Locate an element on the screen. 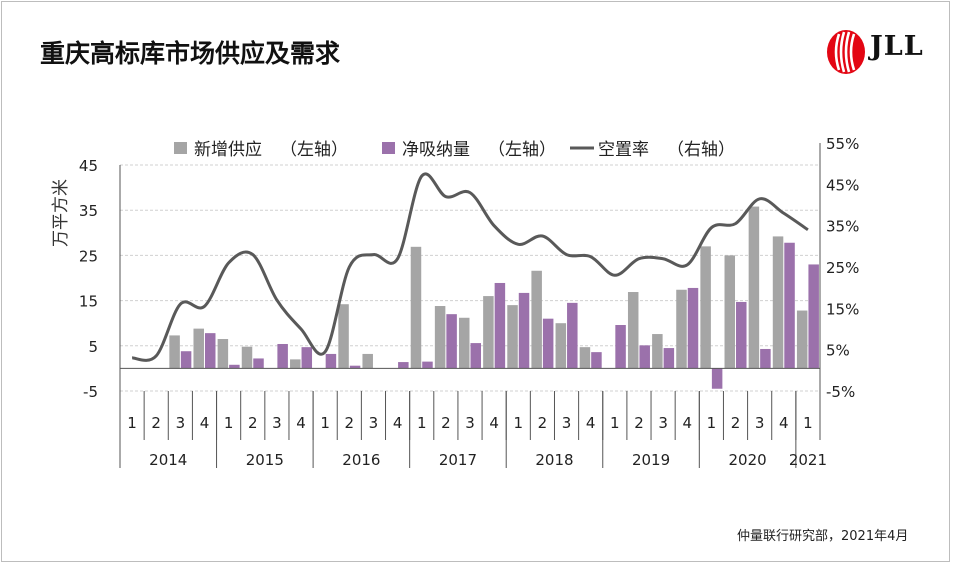 The image size is (953, 565). legend-label: 空置率 is located at coordinates (623, 150).